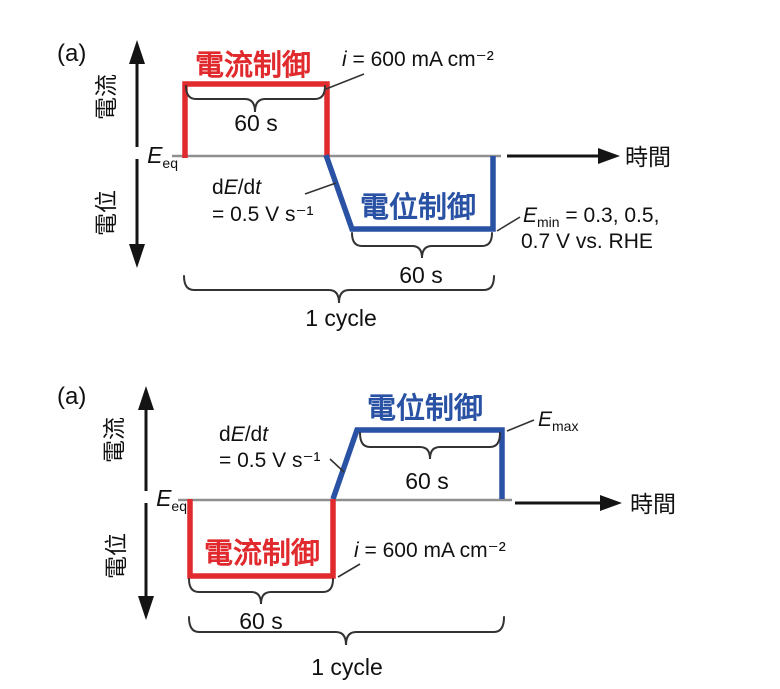  What do you see at coordinates (558, 421) in the screenshot?
I see `potential-limit-label: Emax` at bounding box center [558, 421].